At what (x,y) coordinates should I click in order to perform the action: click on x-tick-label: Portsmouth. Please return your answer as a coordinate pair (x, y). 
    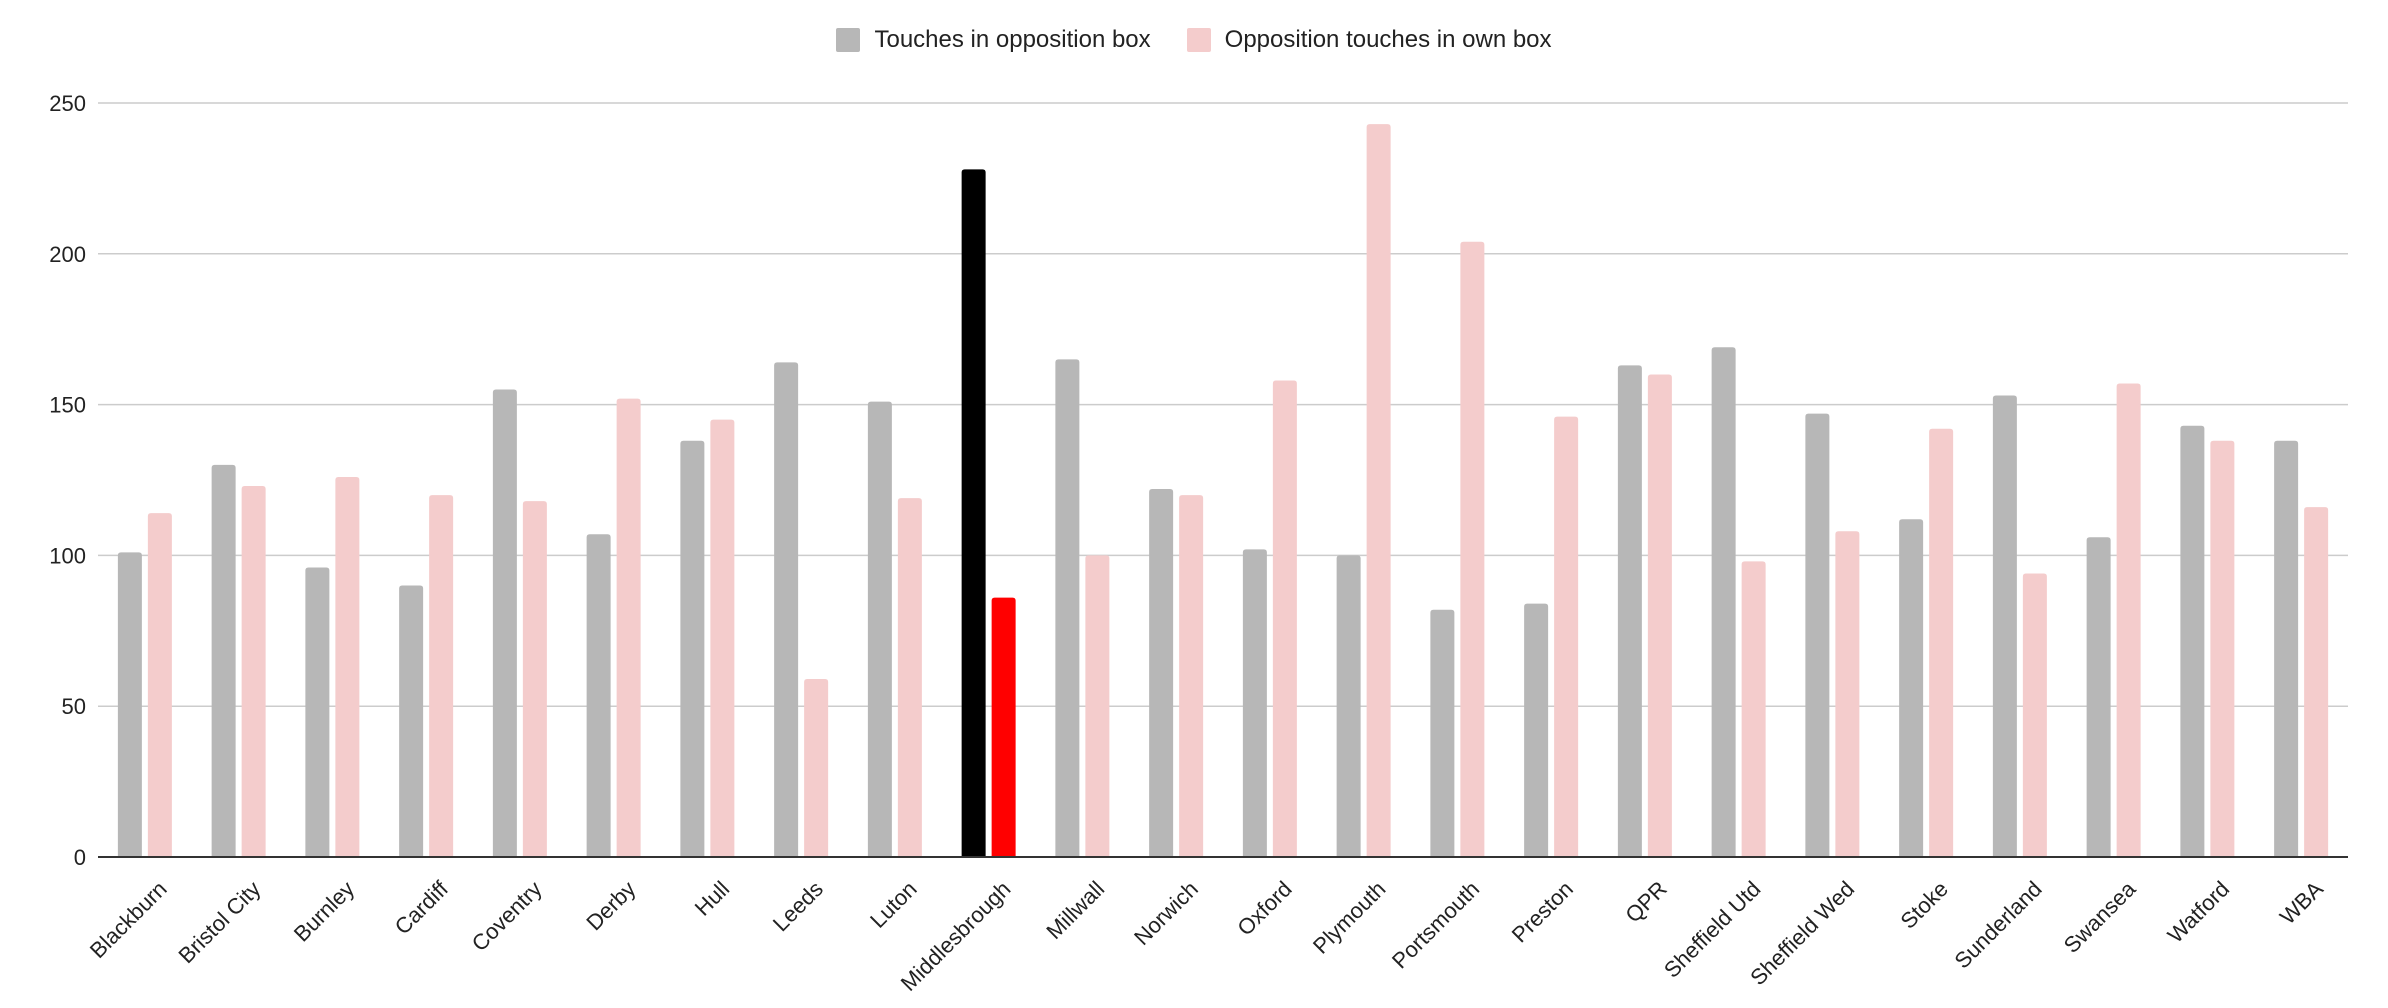
    Looking at the image, I should click on (1435, 924).